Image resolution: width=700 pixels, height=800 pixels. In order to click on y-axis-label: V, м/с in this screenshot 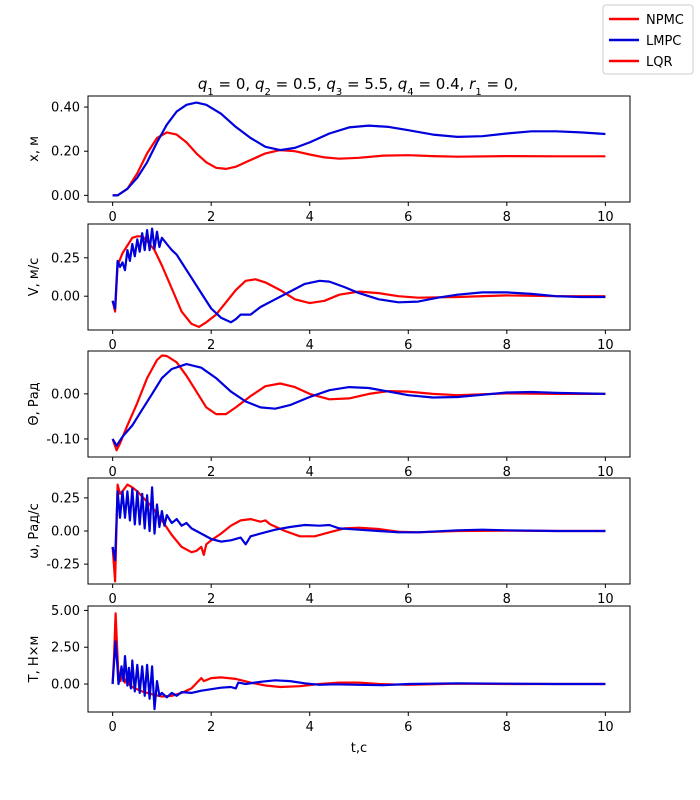, I will do `click(34, 277)`.